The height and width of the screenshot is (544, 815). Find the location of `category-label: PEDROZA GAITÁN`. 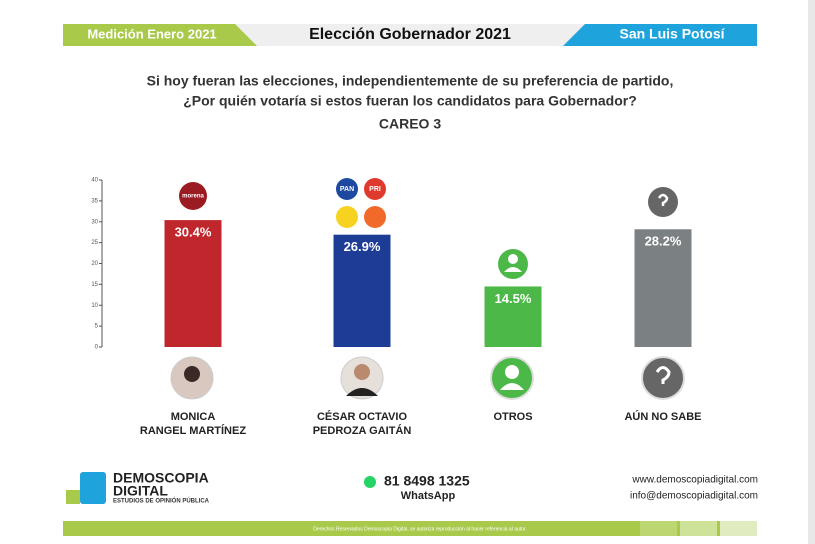

category-label: PEDROZA GAITÁN is located at coordinates (362, 430).